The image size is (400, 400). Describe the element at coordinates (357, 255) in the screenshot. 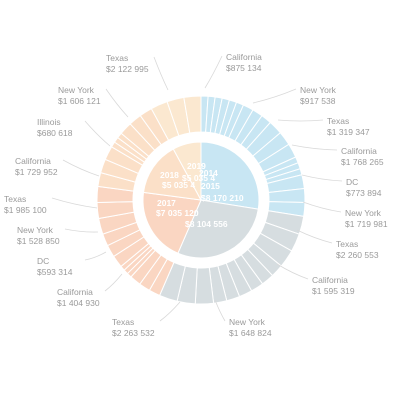

I see `value-label: $2 260 553` at that location.